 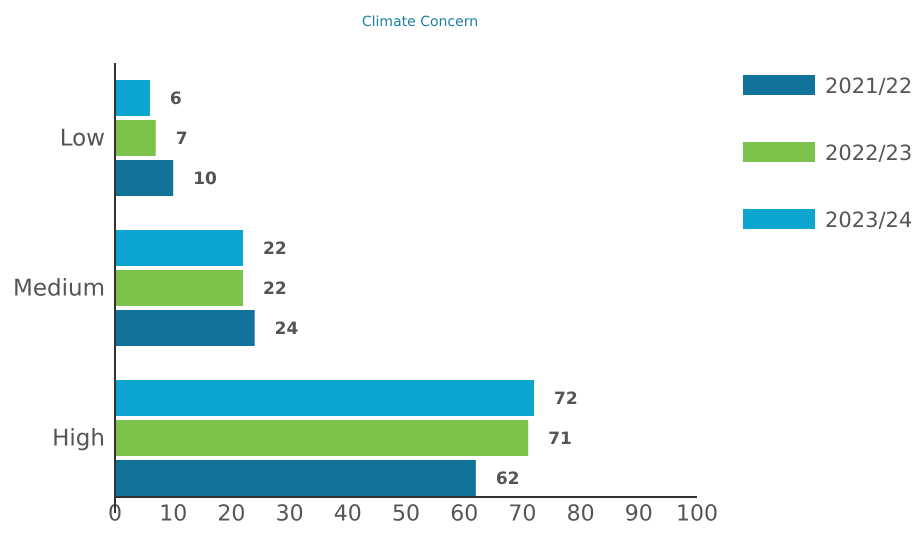 I want to click on y-tick-label: High, so click(x=78, y=438).